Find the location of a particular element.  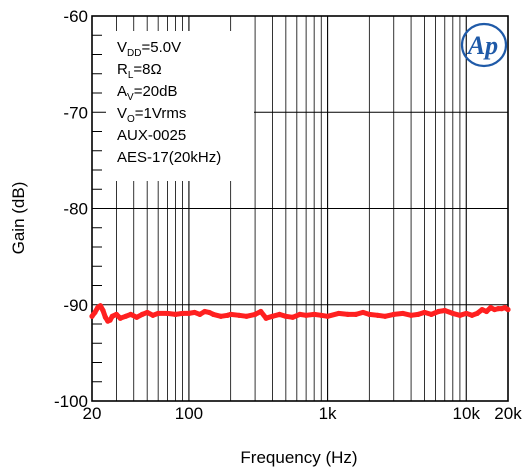

logo-ring is located at coordinates (484, 45).